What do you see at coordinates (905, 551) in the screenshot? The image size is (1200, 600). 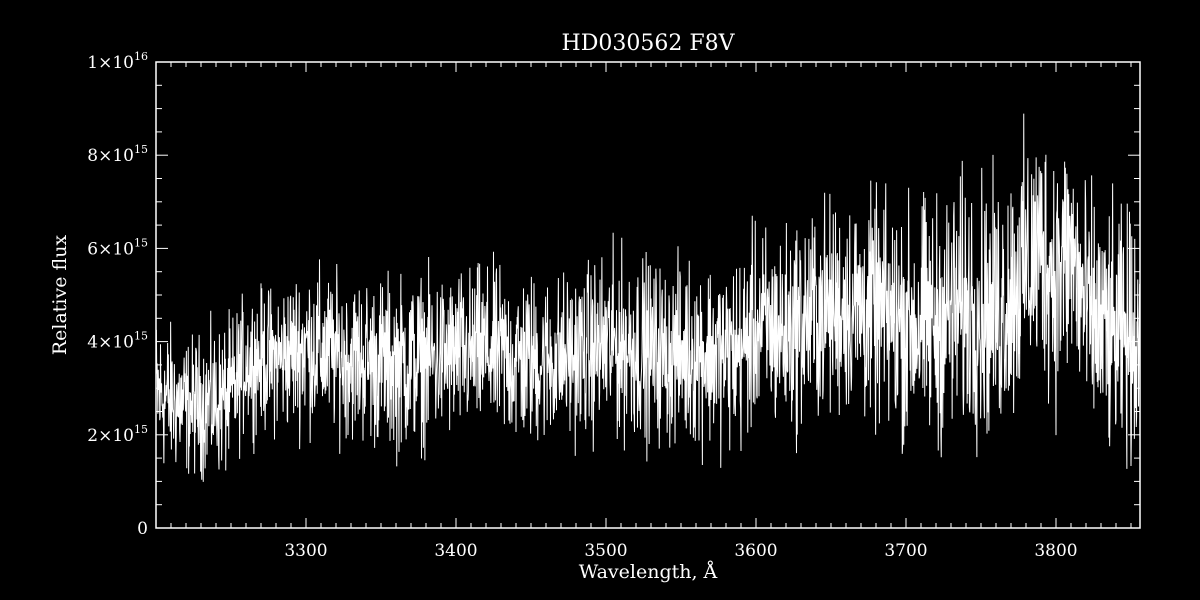 I see `x-tick-label: 3700` at bounding box center [905, 551].